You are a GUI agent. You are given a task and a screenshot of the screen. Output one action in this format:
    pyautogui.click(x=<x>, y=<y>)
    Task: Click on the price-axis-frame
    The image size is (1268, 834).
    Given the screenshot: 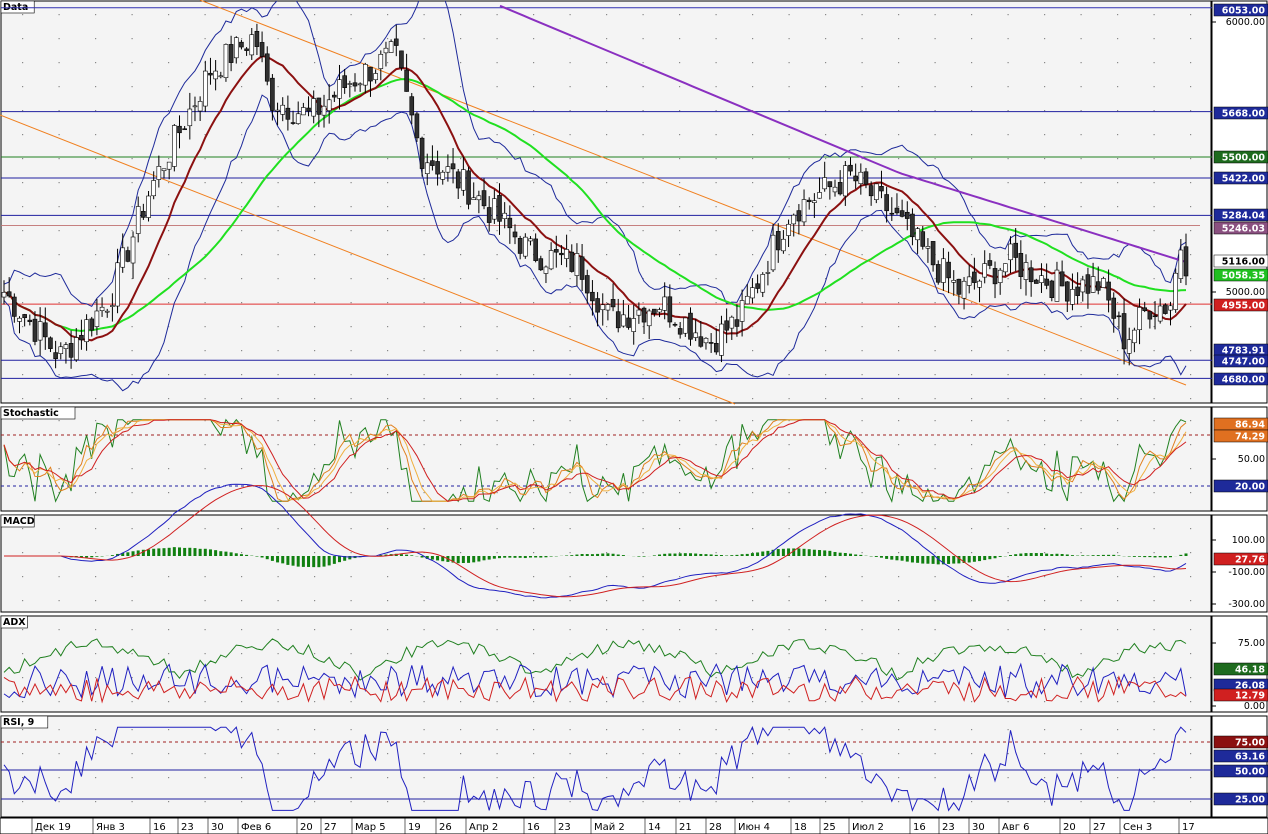 What is the action you would take?
    pyautogui.click(x=1239, y=202)
    